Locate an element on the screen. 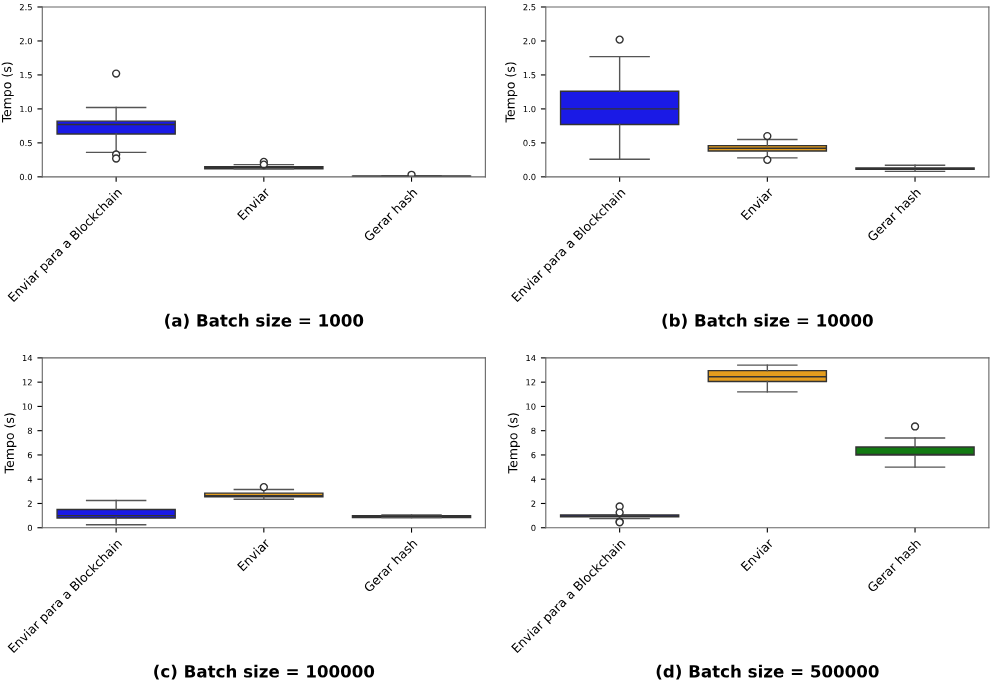  text: (c) Batch size = 100000 is located at coordinates (264, 672).